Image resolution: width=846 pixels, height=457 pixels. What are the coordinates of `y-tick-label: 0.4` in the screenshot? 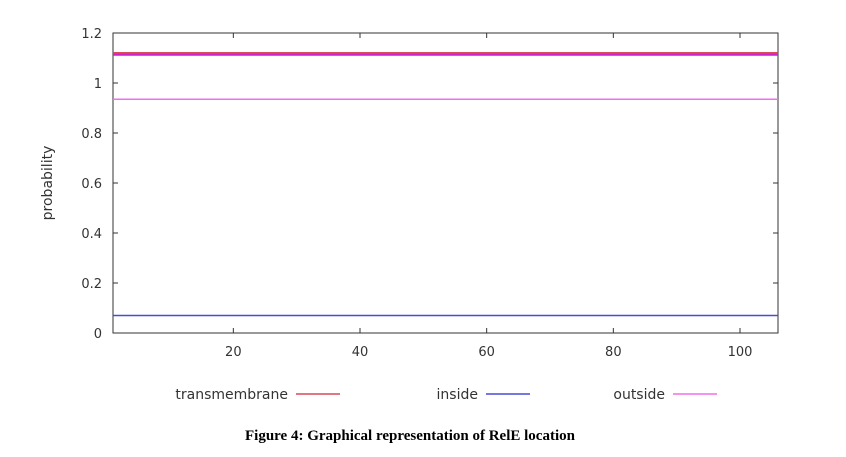 It's located at (91, 234).